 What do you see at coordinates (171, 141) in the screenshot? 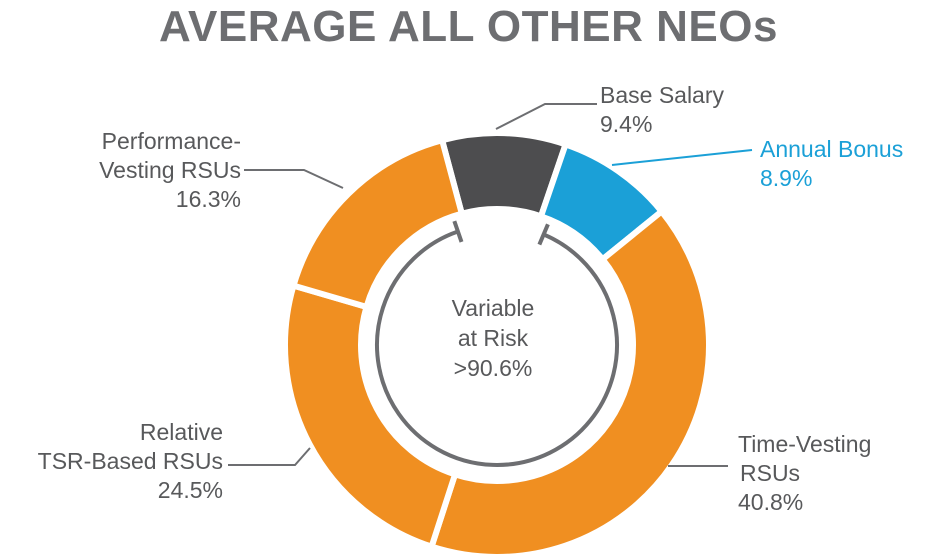
I see `label-performance-vesting-line1: Performance-` at bounding box center [171, 141].